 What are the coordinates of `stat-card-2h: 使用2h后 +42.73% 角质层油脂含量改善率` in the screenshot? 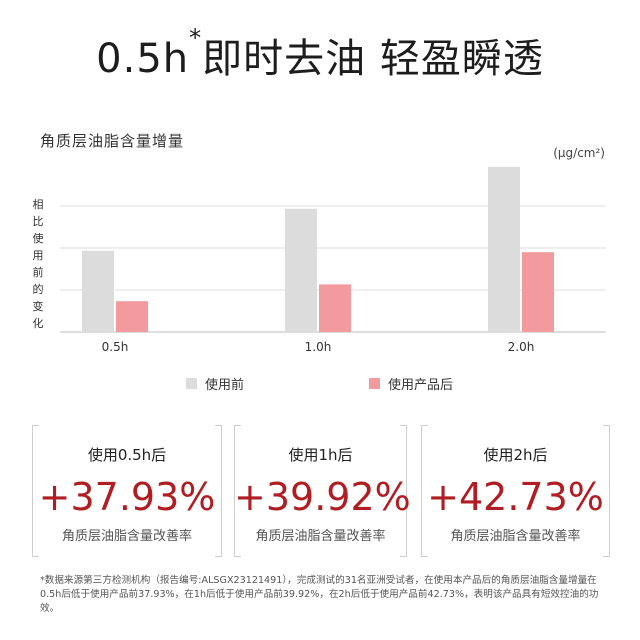 It's located at (515, 491).